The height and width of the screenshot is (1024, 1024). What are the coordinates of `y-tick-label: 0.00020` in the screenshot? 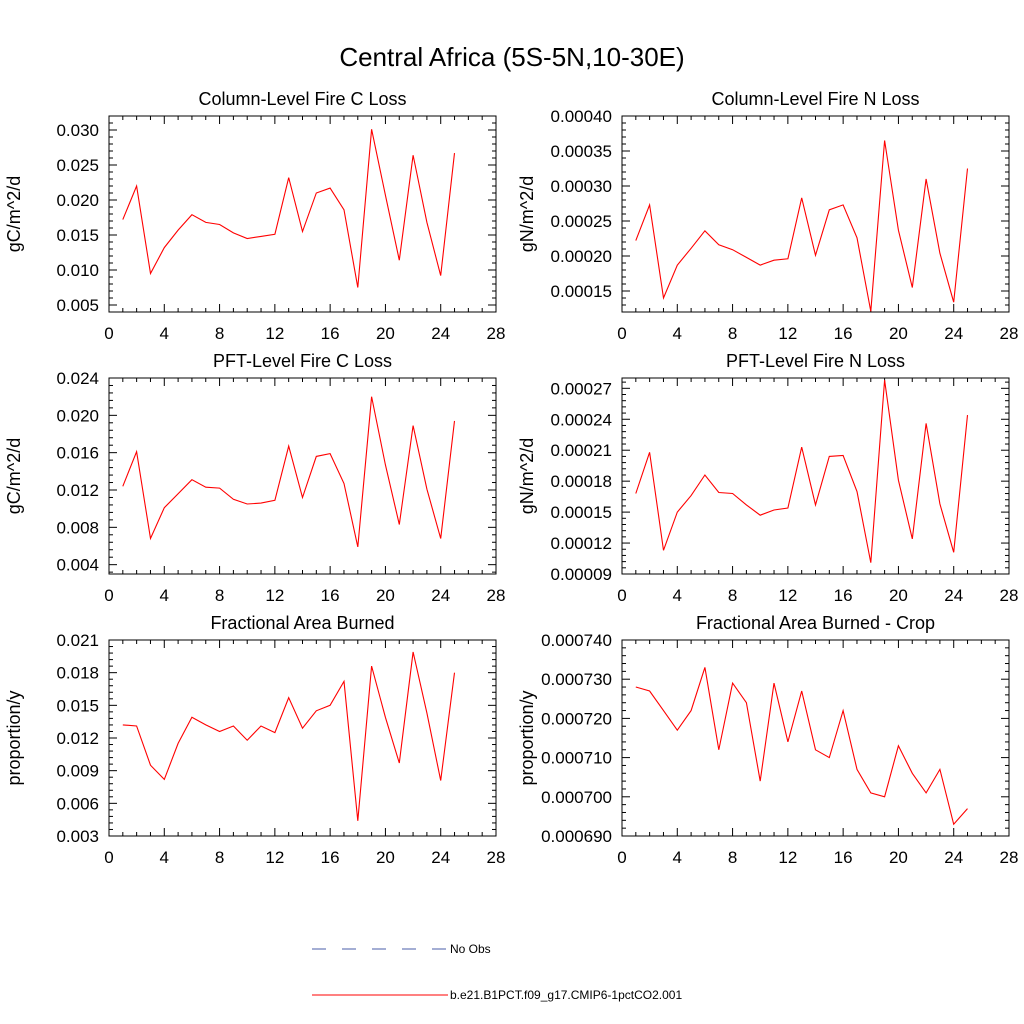 It's located at (581, 256).